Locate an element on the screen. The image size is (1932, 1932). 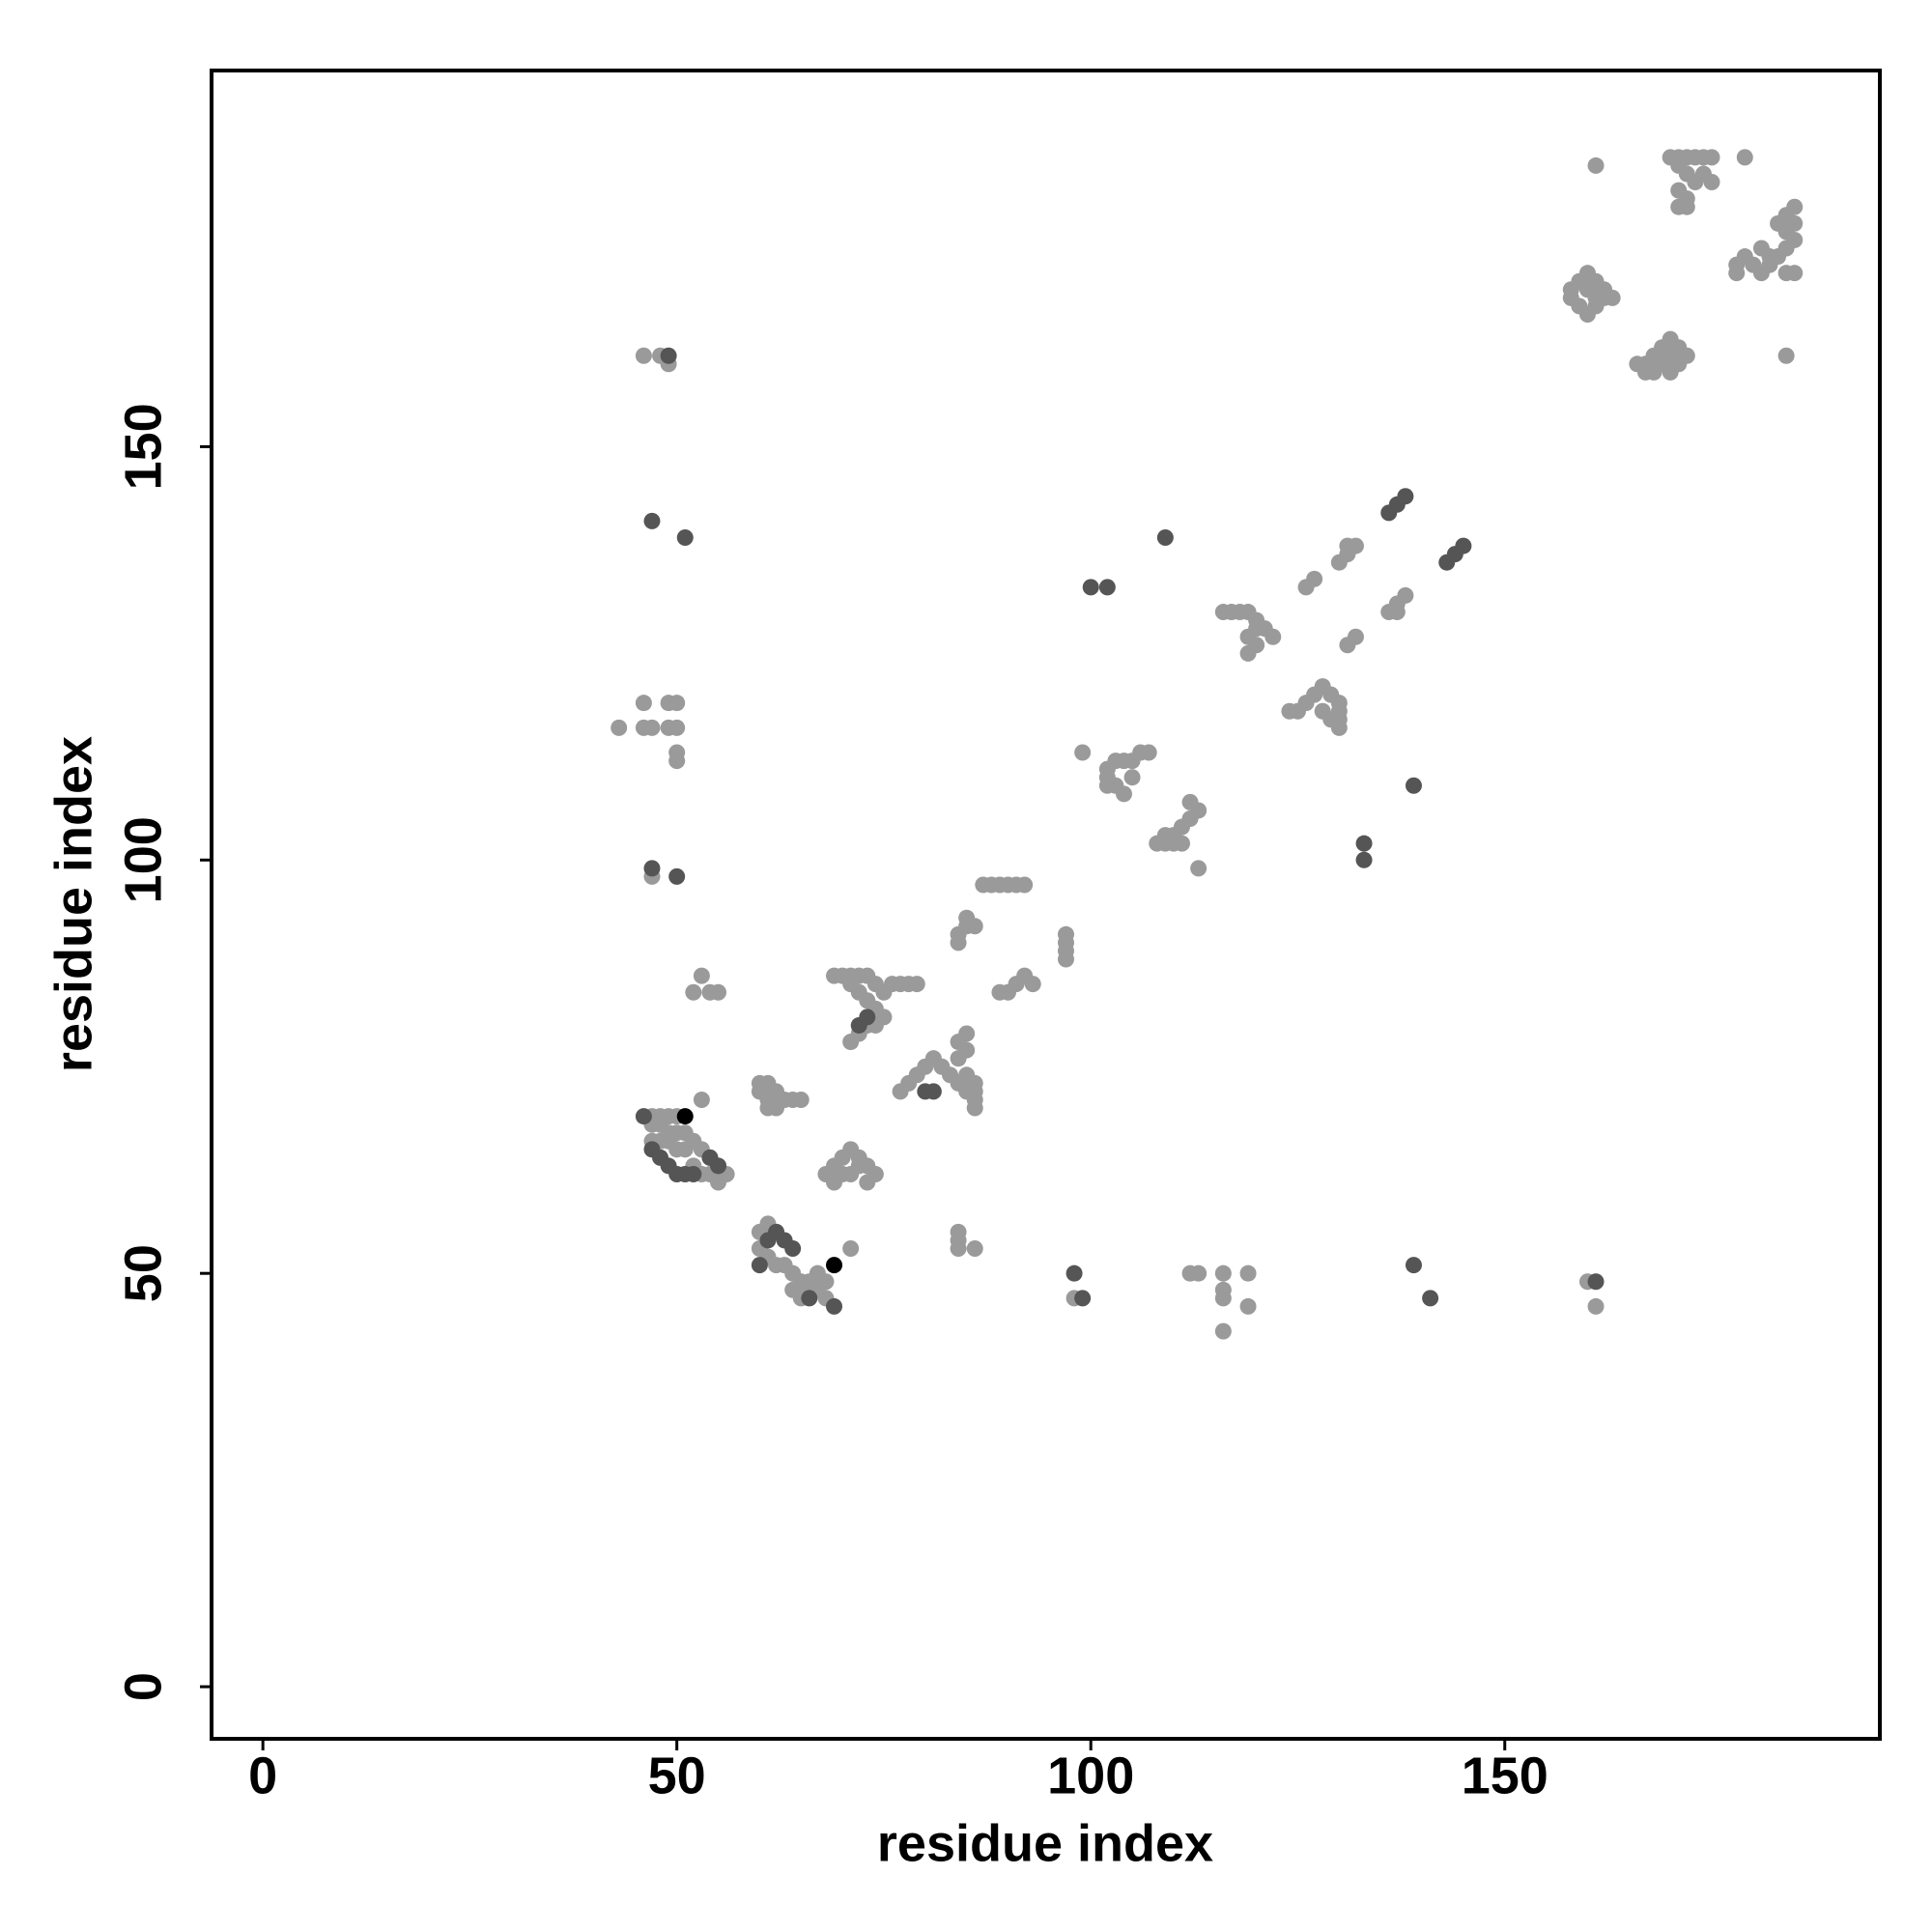
y-tick-label: 0 is located at coordinates (143, 1686).